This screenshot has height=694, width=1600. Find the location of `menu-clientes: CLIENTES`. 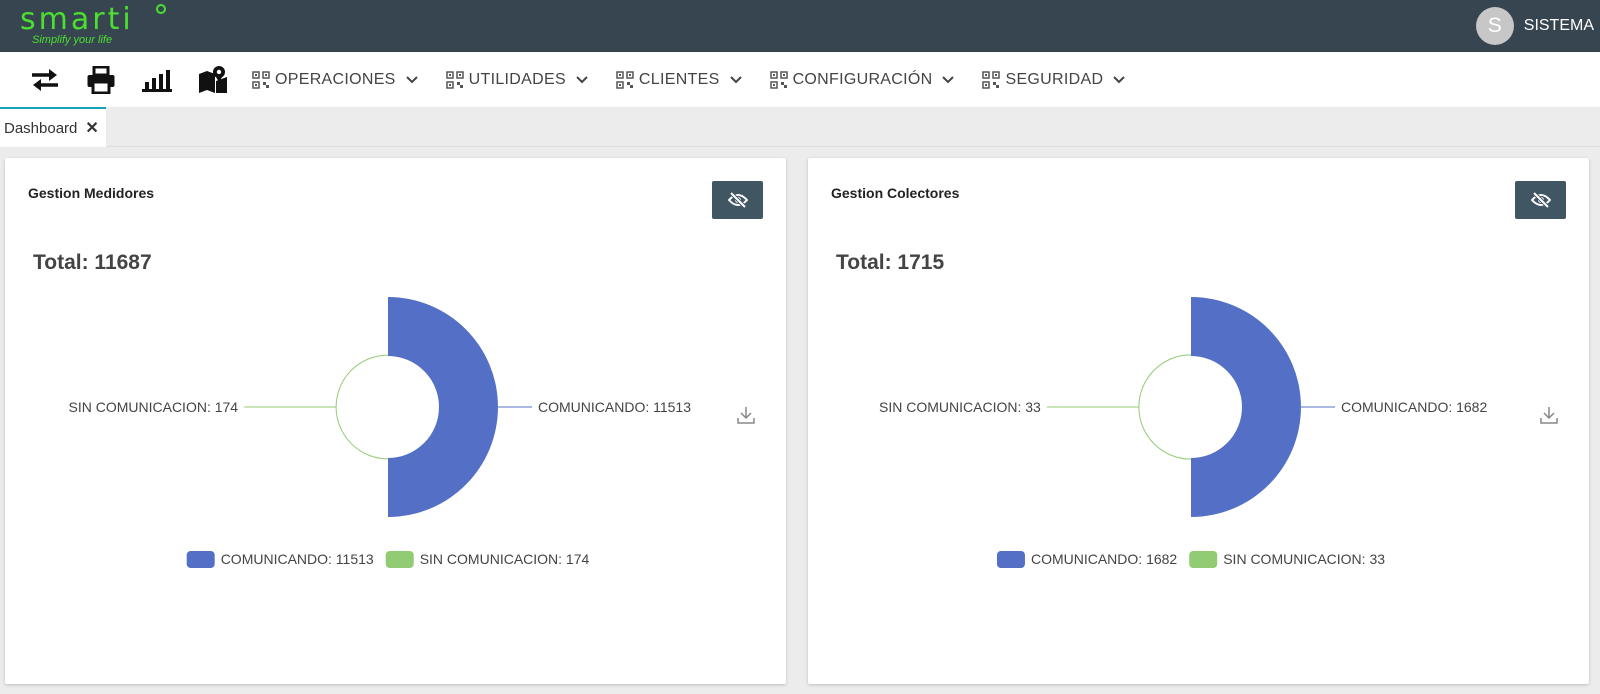

menu-clientes: CLIENTES is located at coordinates (679, 80).